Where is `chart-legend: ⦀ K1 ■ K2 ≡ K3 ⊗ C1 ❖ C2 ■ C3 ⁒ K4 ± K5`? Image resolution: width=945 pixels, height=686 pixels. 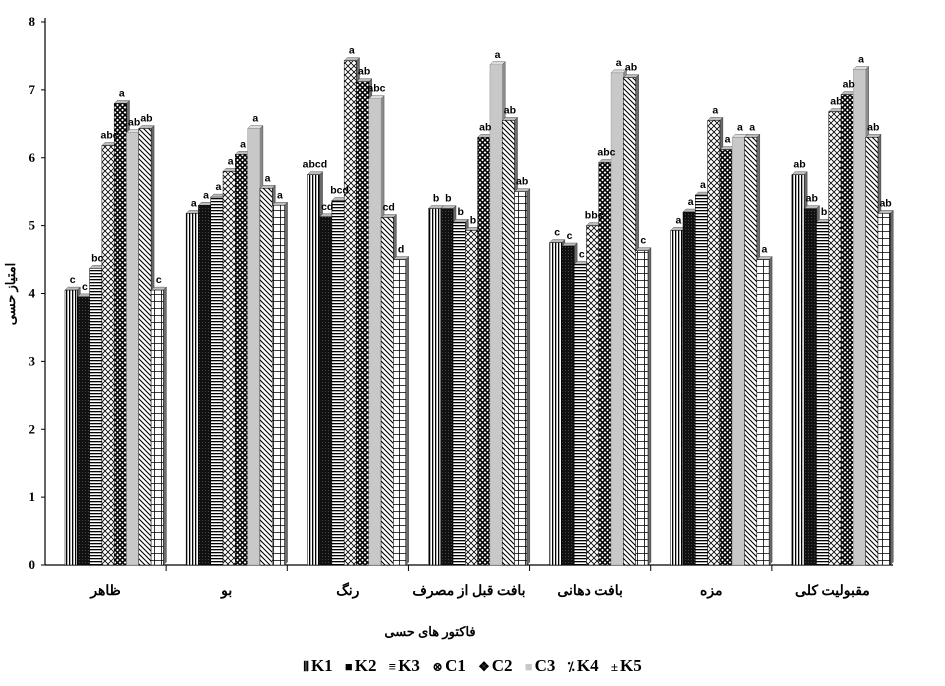 chart-legend: ⦀ K1 ■ K2 ≡ K3 ⊗ C1 ❖ C2 ■ C3 ⁒ K4 ± K5 is located at coordinates (472, 666).